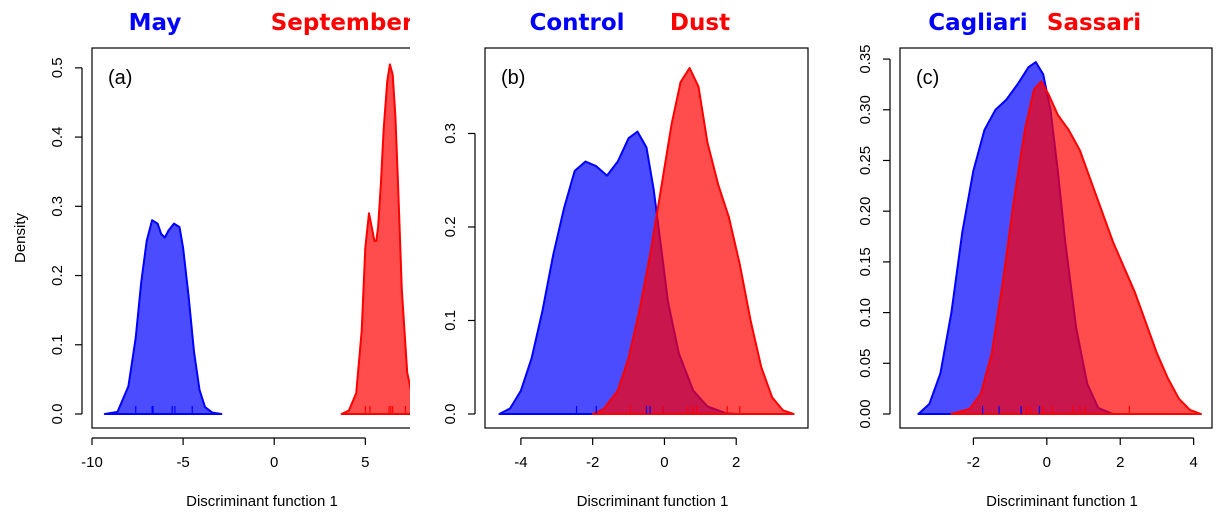  I want to click on density-area-may, so click(163, 317).